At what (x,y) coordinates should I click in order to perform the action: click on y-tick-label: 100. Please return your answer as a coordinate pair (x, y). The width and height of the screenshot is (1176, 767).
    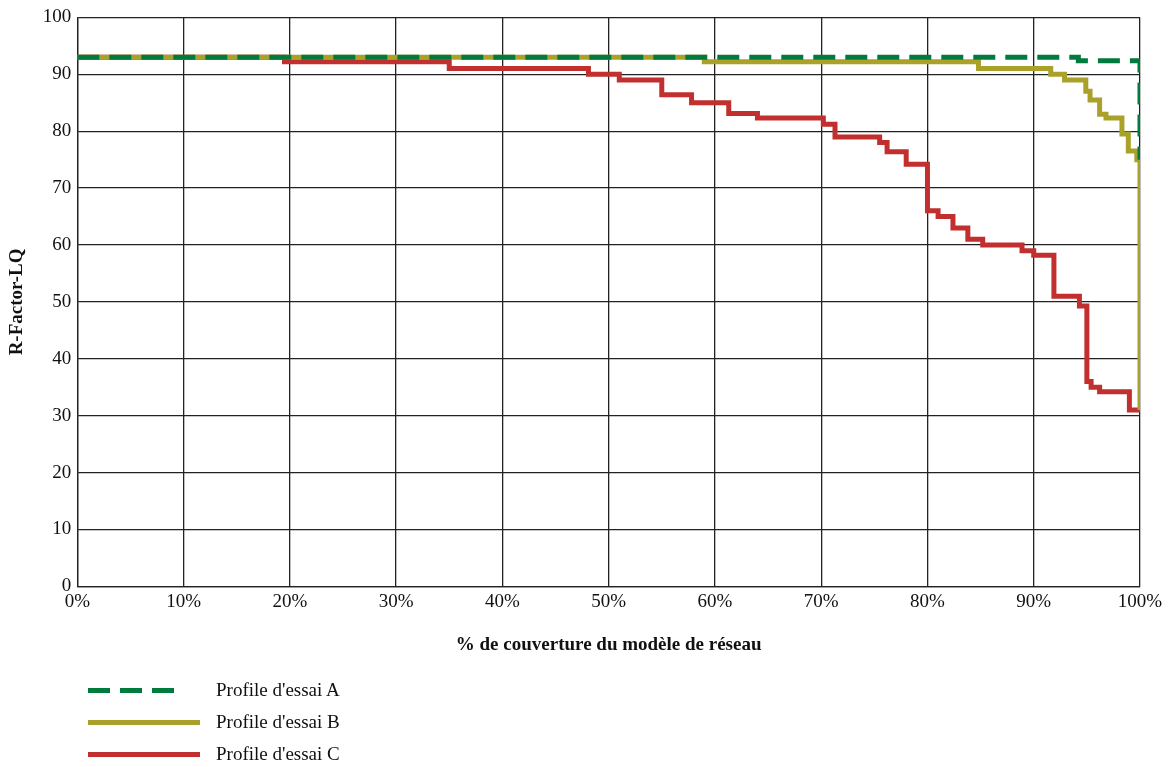
    Looking at the image, I should click on (57, 16).